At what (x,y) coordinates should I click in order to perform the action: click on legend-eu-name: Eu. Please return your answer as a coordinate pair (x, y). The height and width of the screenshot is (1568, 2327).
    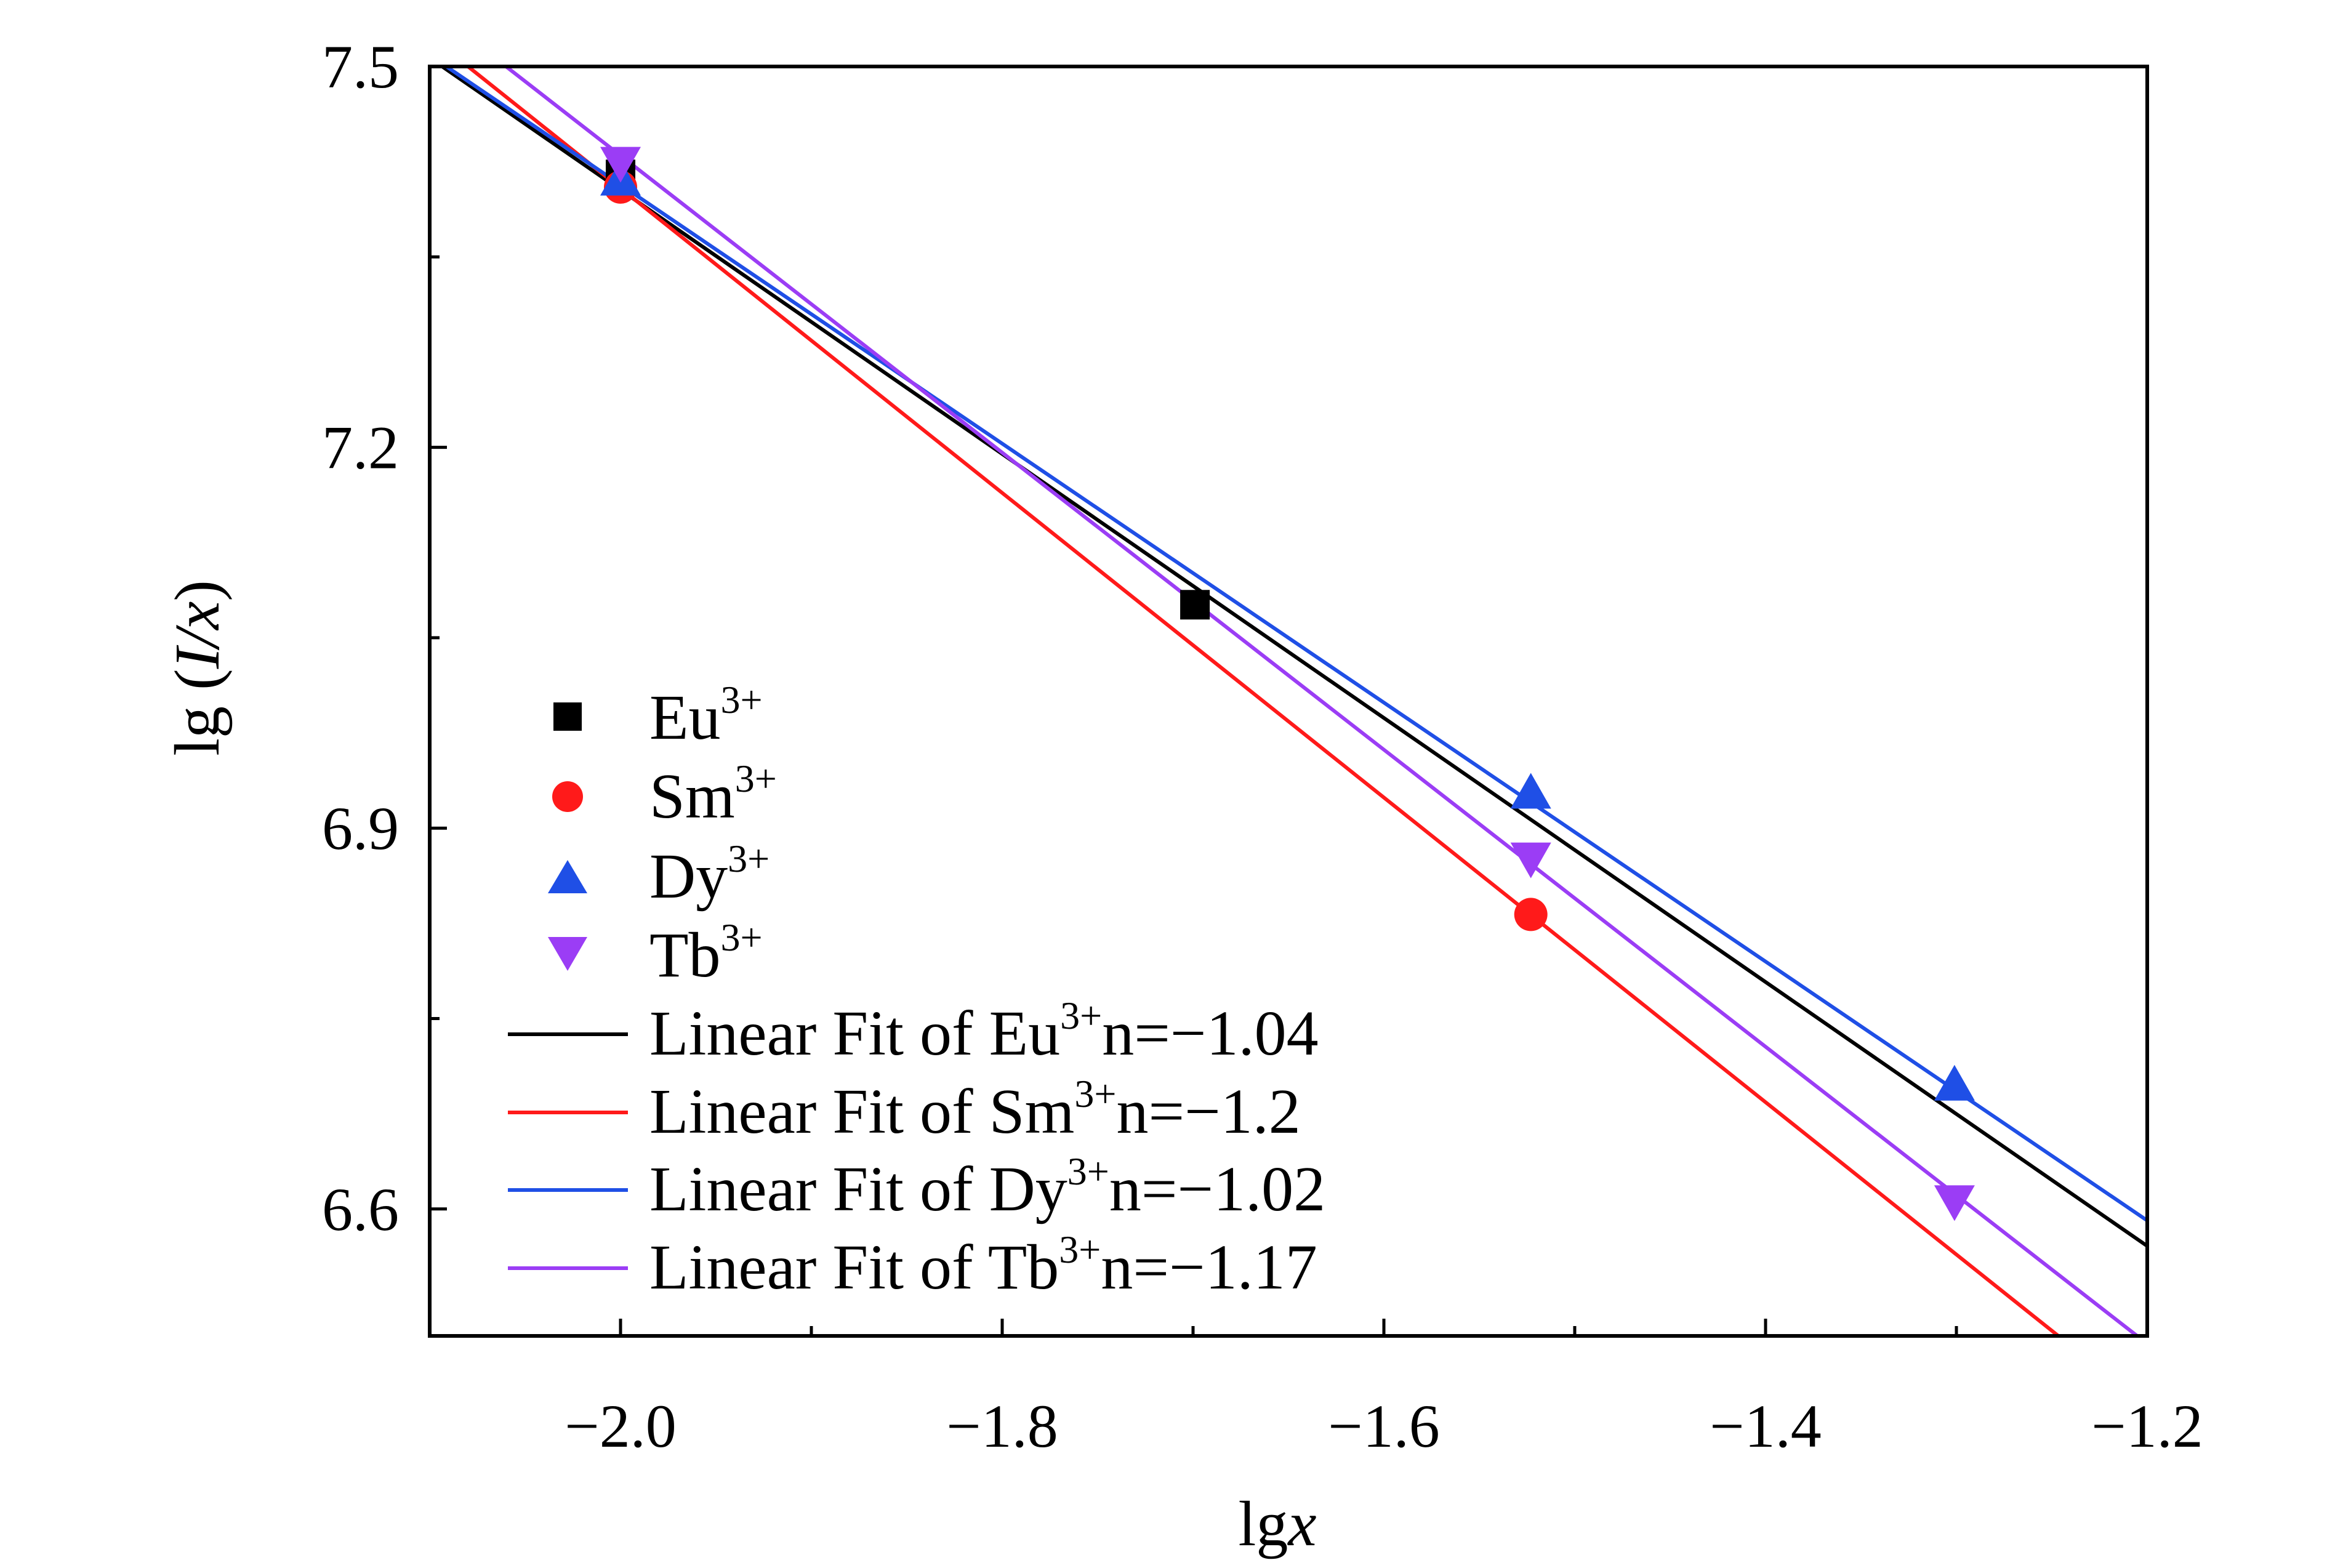
    Looking at the image, I should click on (685, 717).